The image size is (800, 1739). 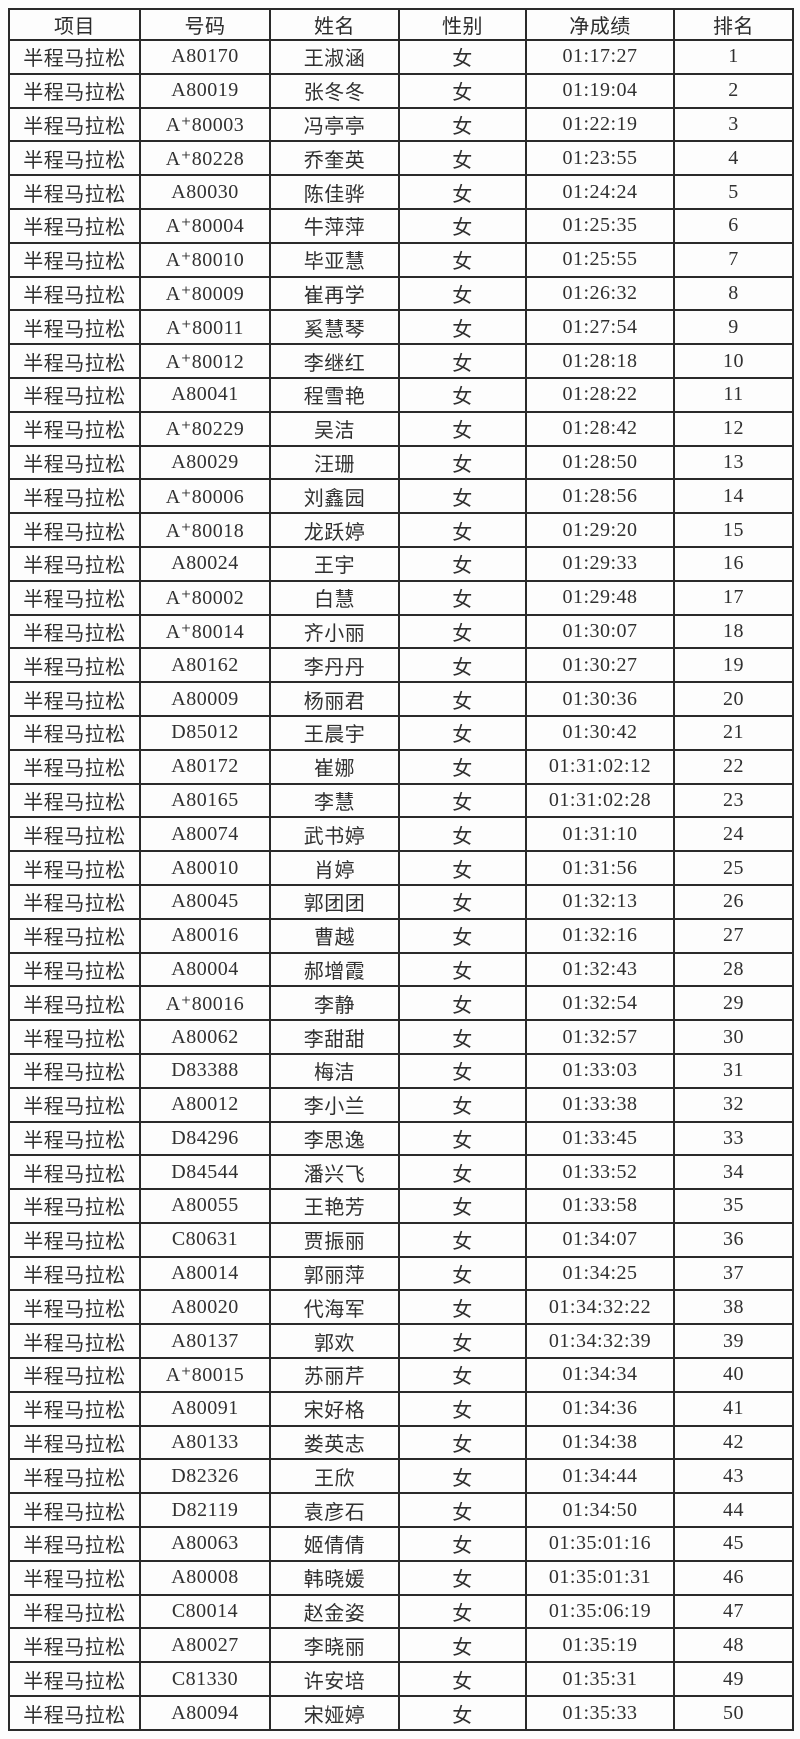 I want to click on cell-bib: A80074, so click(x=205, y=834).